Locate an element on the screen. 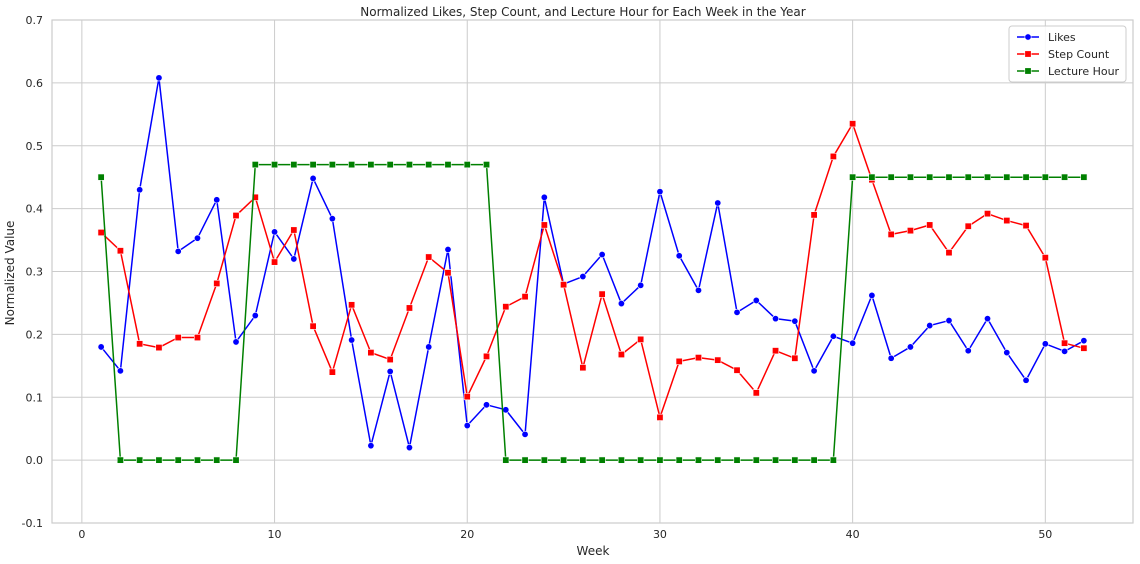  x-axis-label: Week is located at coordinates (593, 551).